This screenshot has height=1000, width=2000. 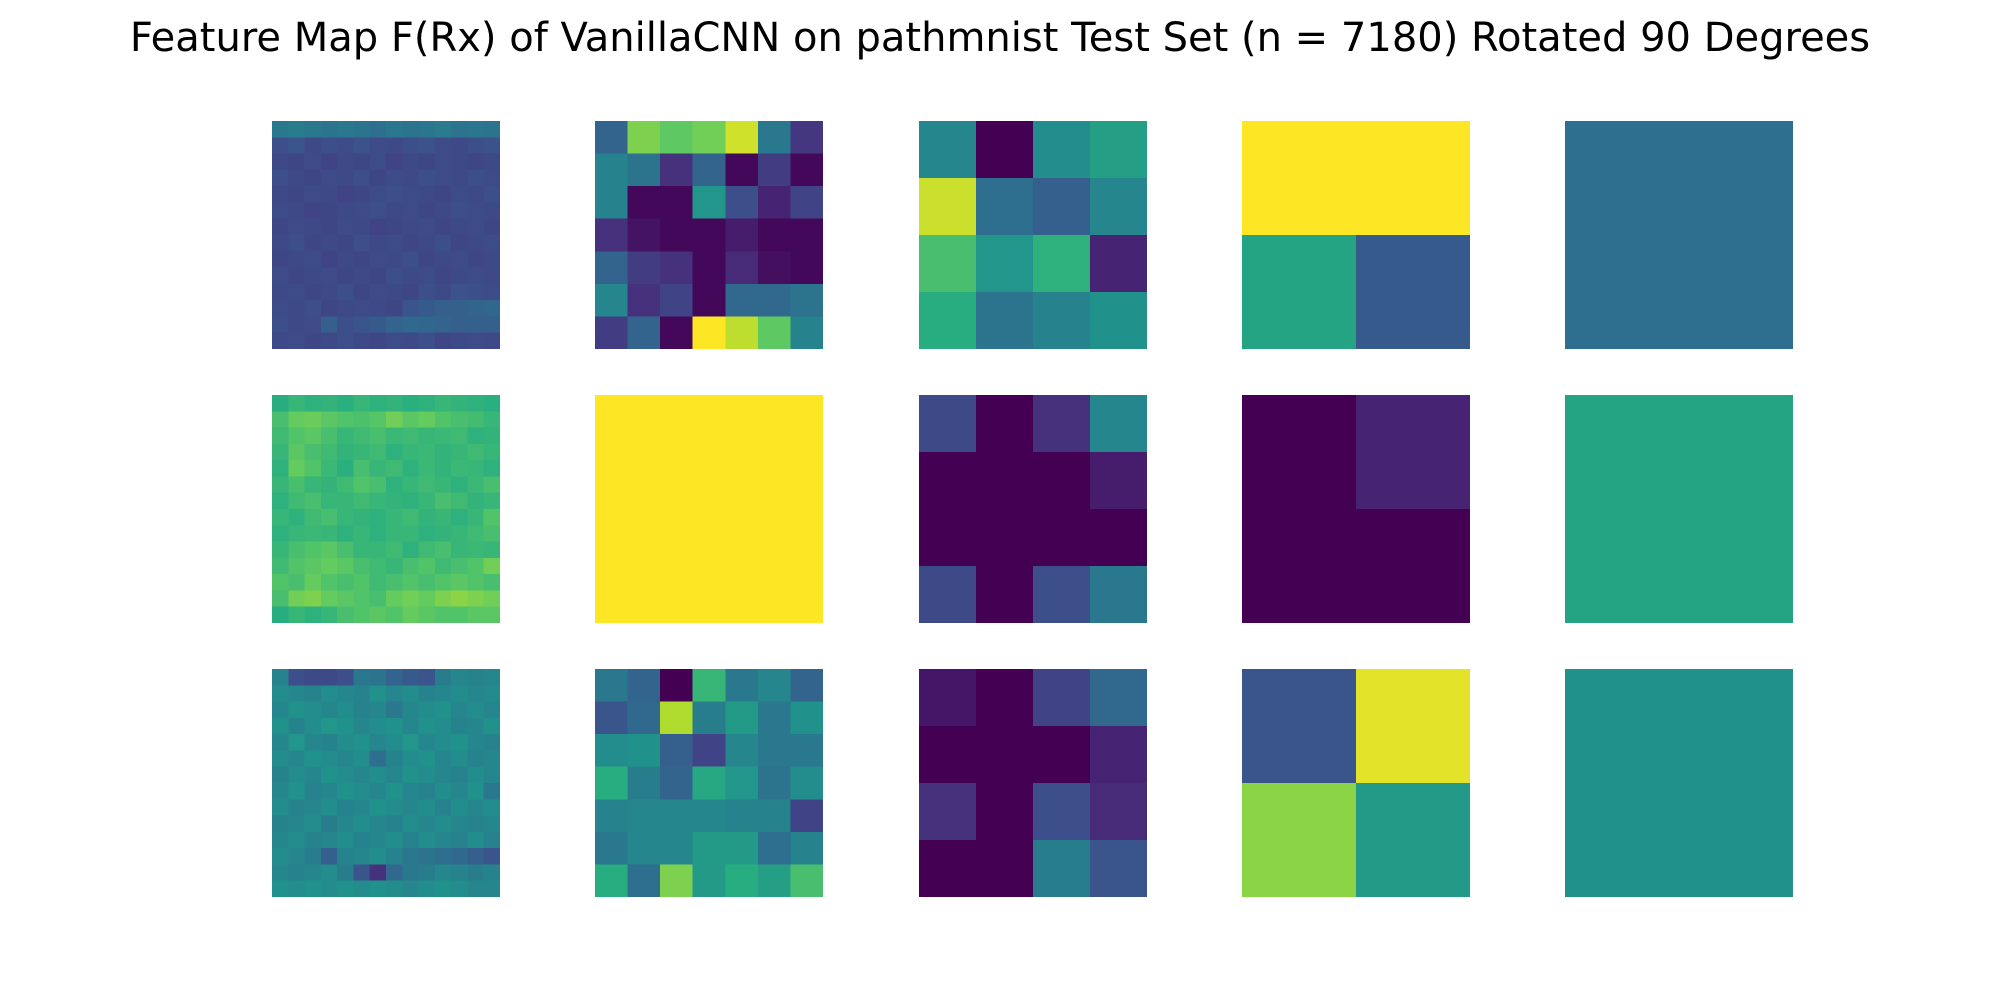 I want to click on feature-map-r1-c5, so click(x=1679, y=235).